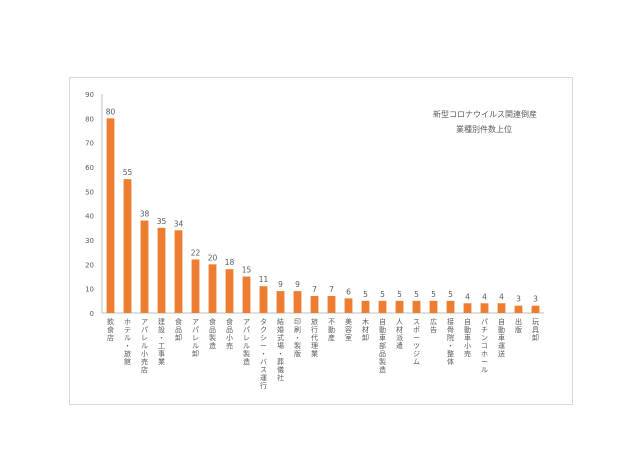  I want to click on y-tick-label: 70, so click(89, 144).